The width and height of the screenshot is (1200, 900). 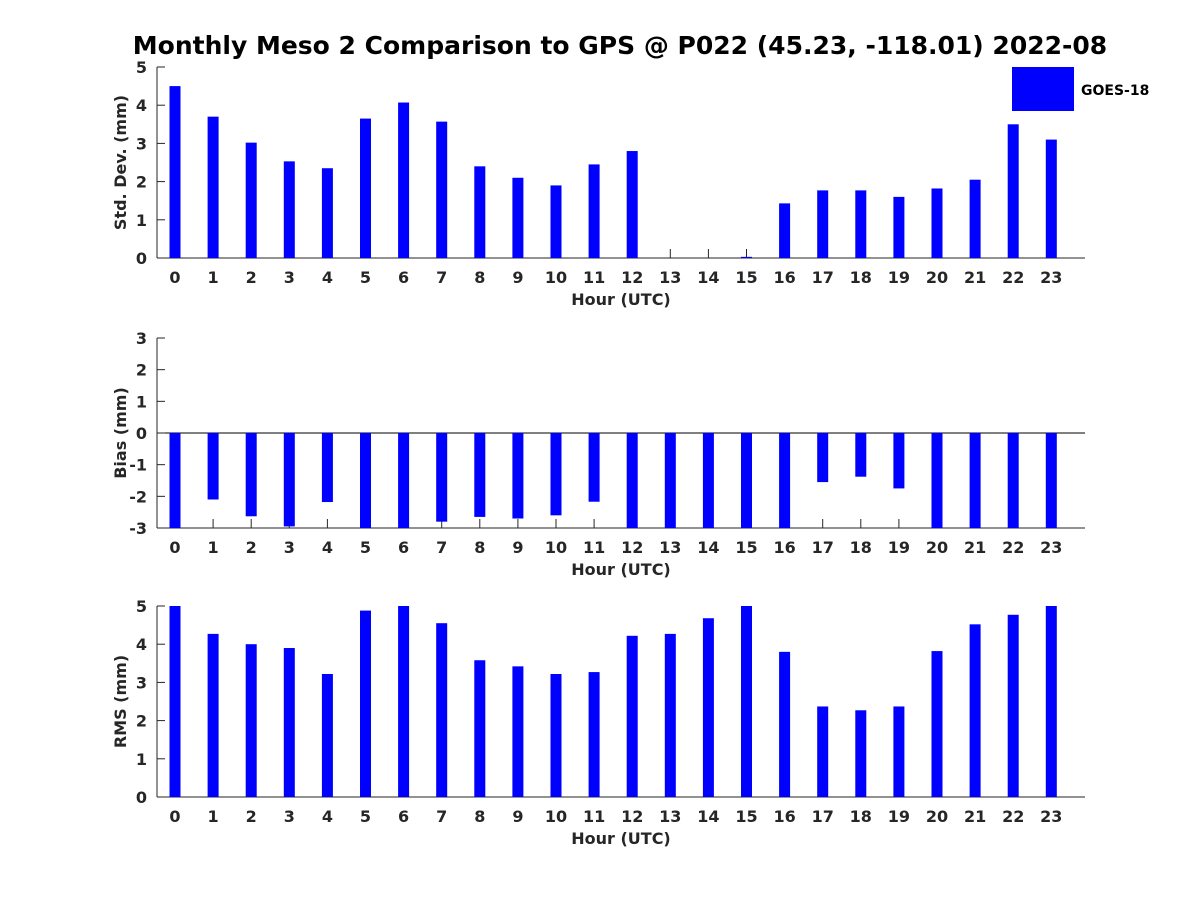 What do you see at coordinates (141, 67) in the screenshot?
I see `y-tick-label: 5` at bounding box center [141, 67].